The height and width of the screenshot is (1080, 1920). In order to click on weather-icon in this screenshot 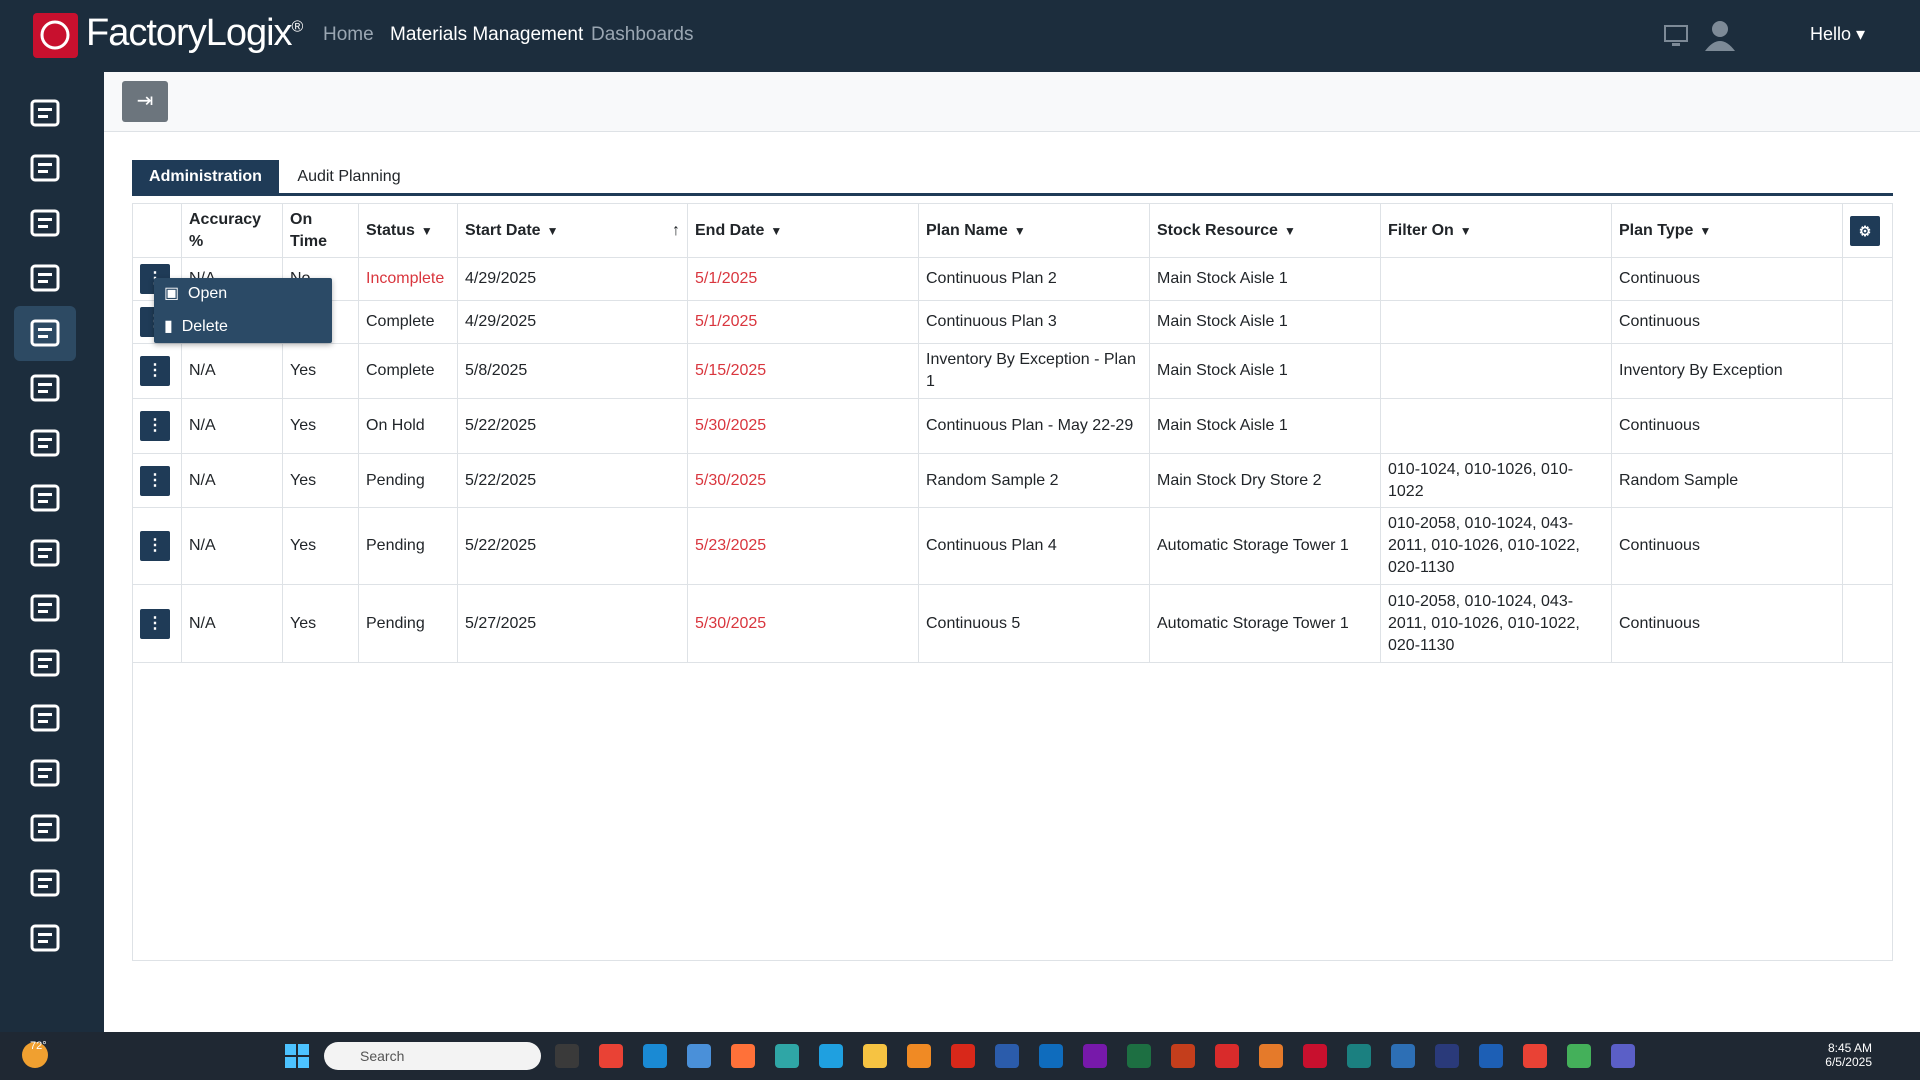, I will do `click(35, 1055)`.